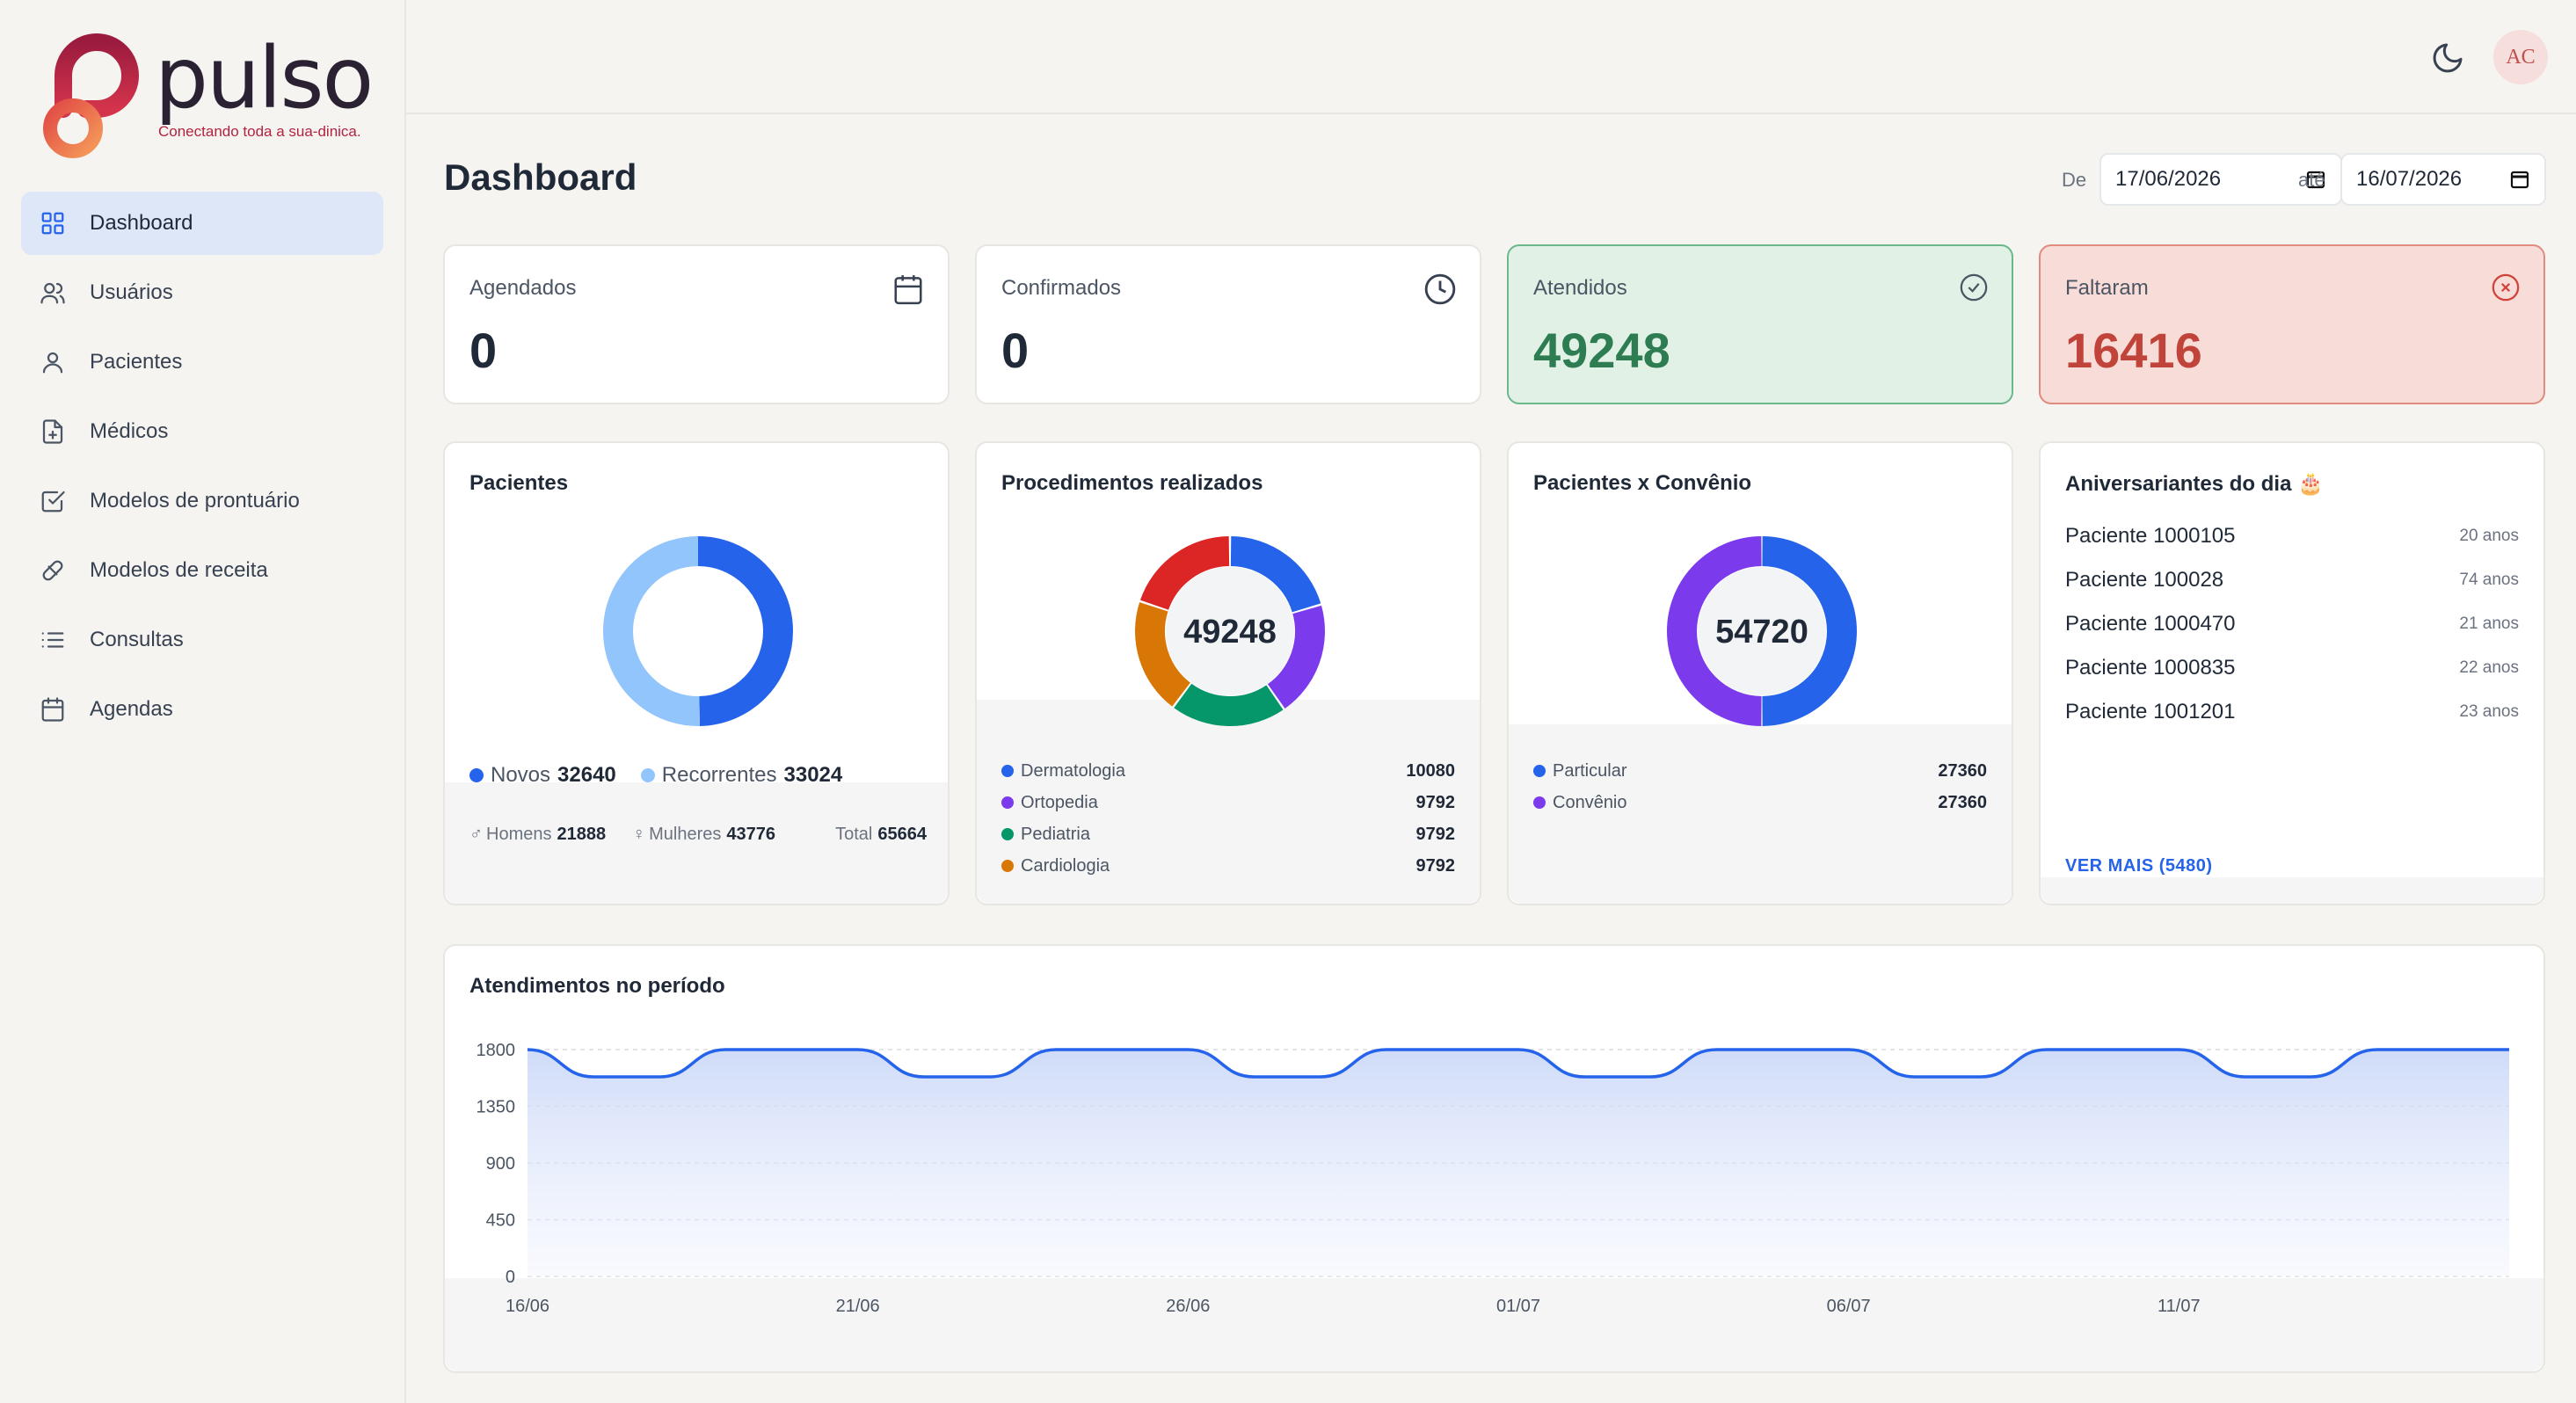 This screenshot has height=1403, width=2576. Describe the element at coordinates (540, 177) in the screenshot. I see `page-title: Dashboard` at that location.